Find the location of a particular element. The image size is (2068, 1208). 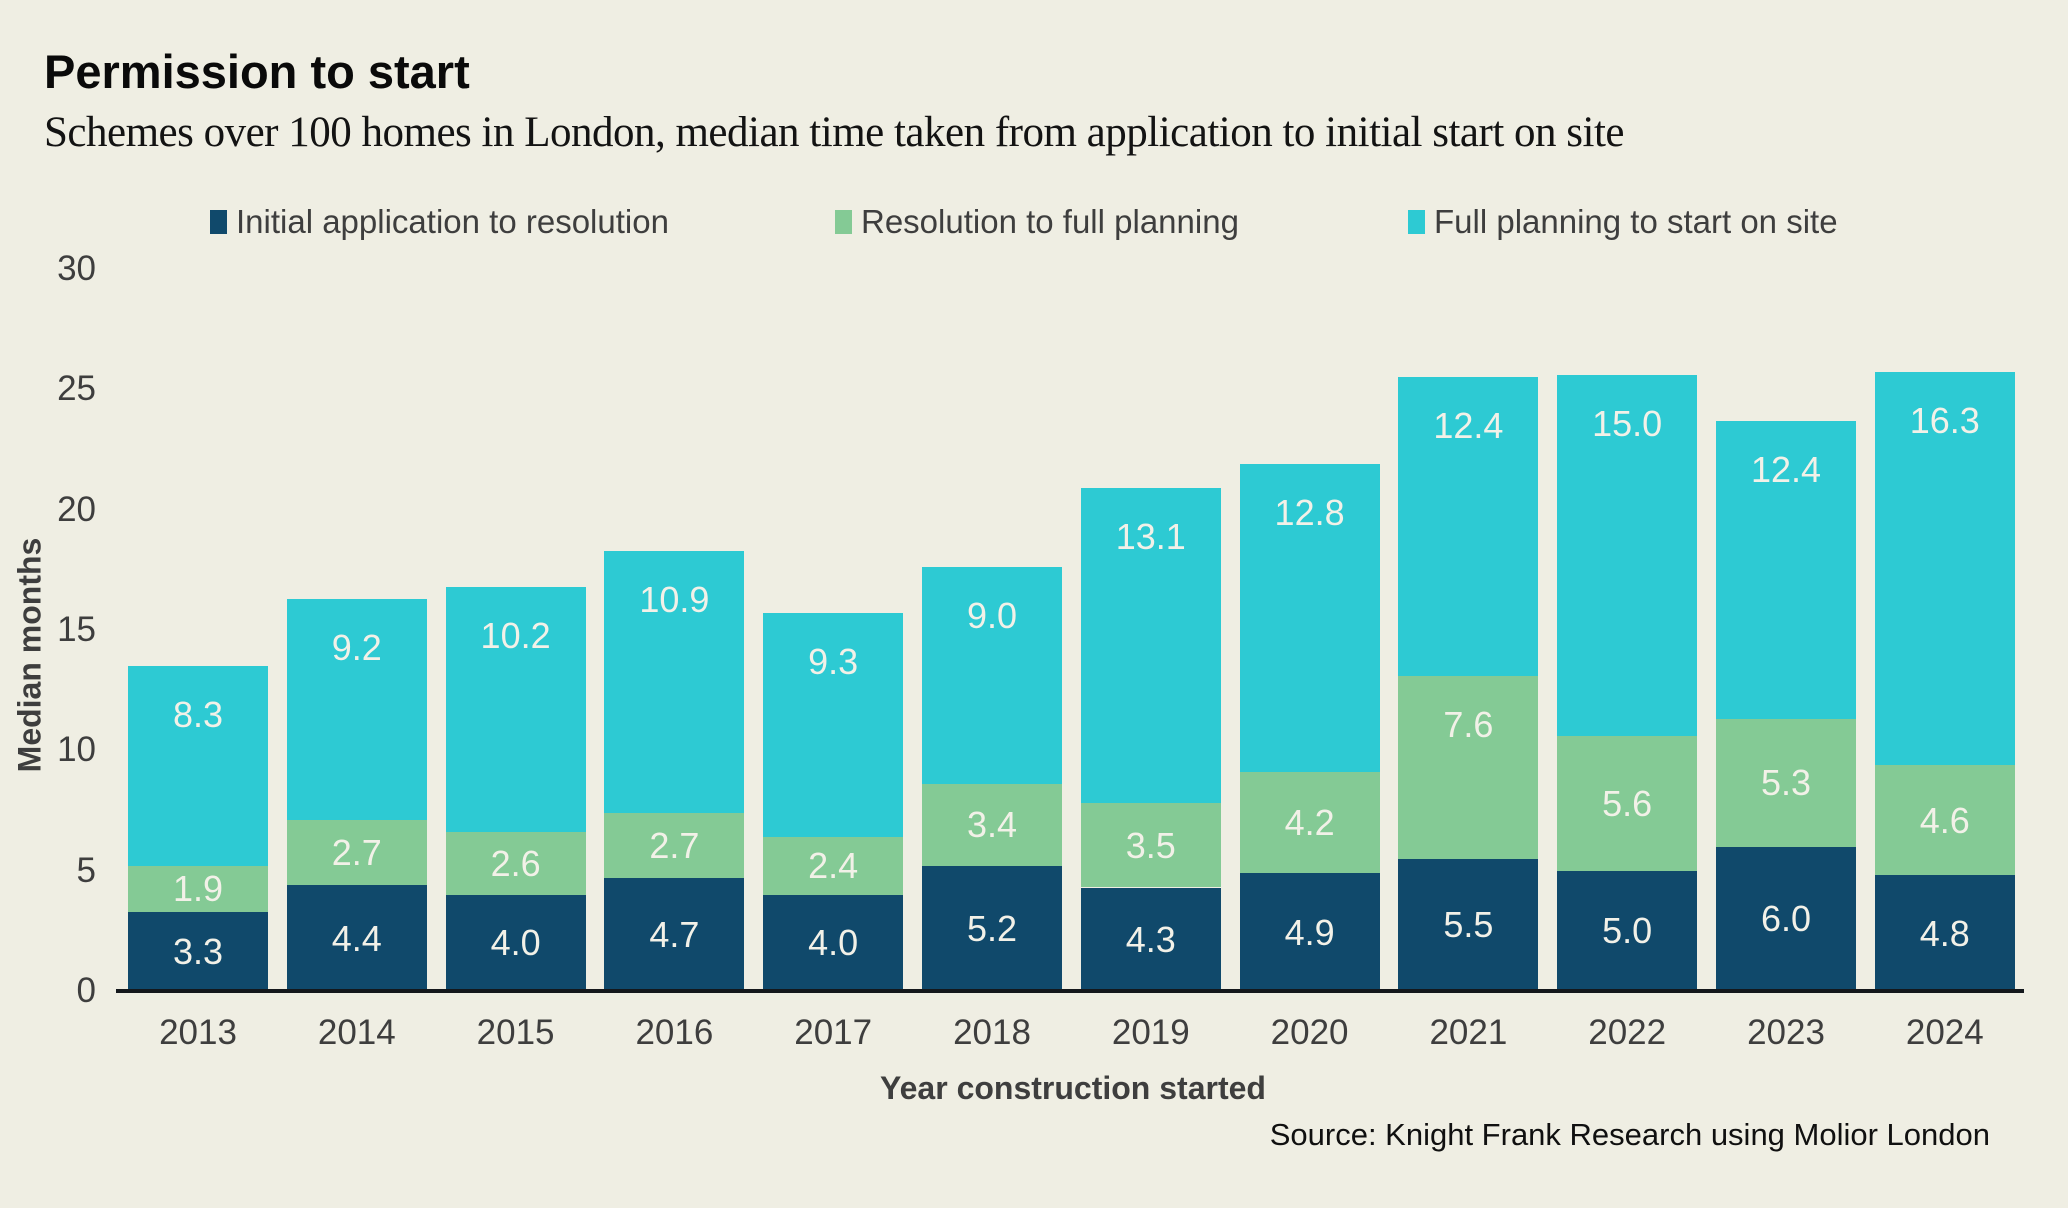

bar-segment-label: 4.2 is located at coordinates (1309, 823).